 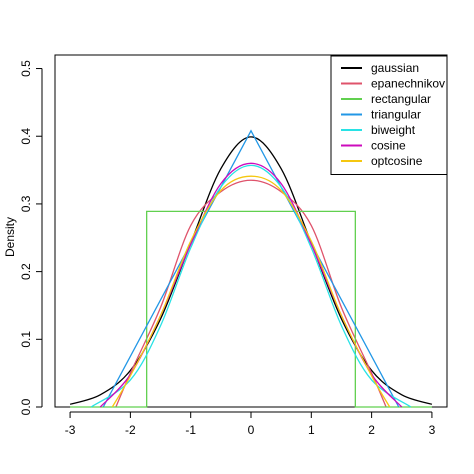 I want to click on x-tick-label: 2, so click(x=371, y=430).